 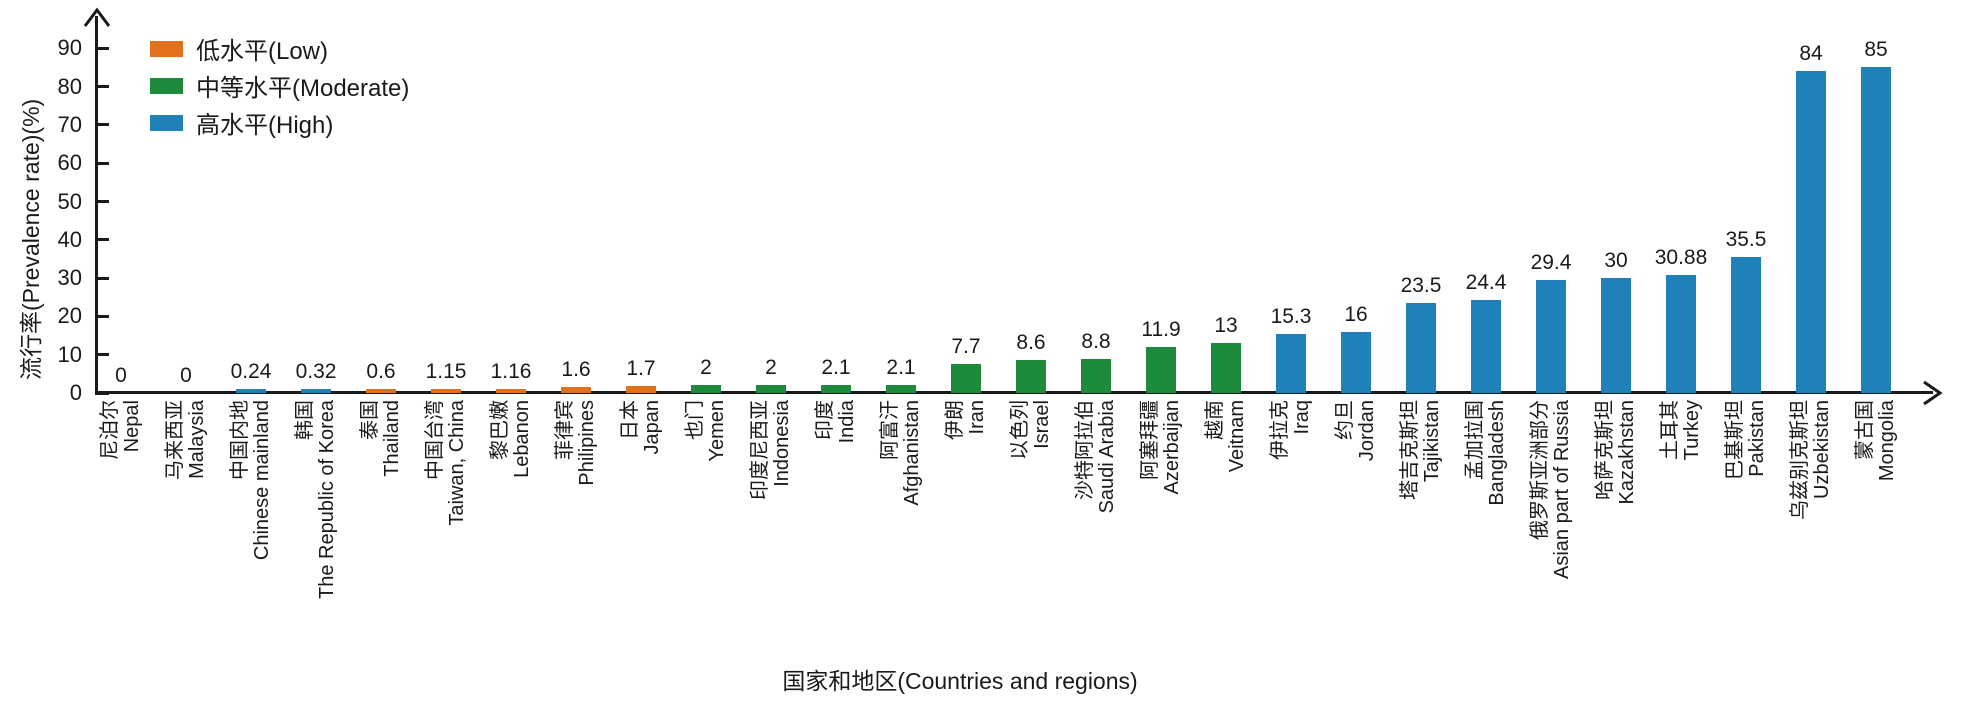 I want to click on x-tick-label-cn: 阿塞拜疆, so click(x=1150, y=440).